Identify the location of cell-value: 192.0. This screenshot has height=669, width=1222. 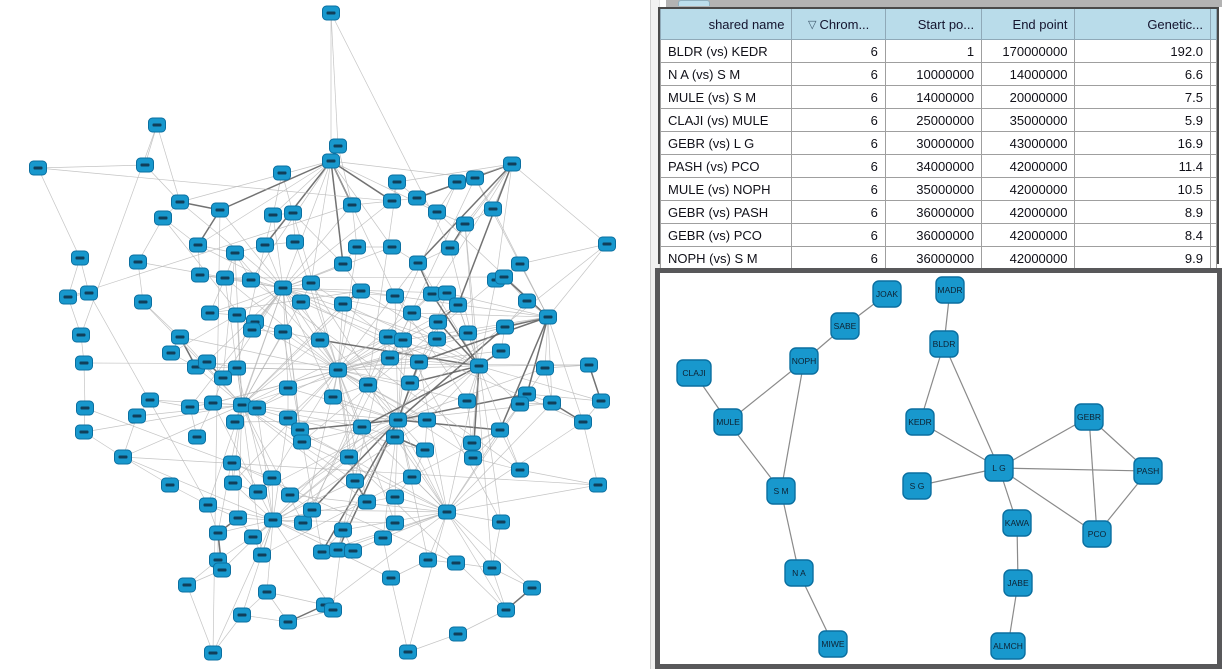
(1142, 51).